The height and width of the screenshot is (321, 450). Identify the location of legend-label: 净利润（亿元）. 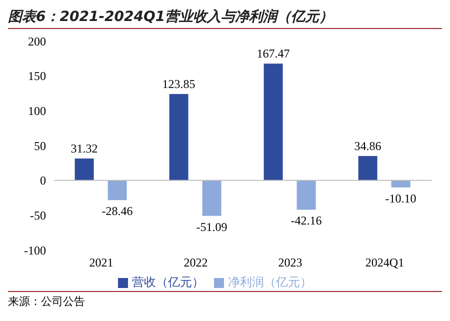
(270, 282).